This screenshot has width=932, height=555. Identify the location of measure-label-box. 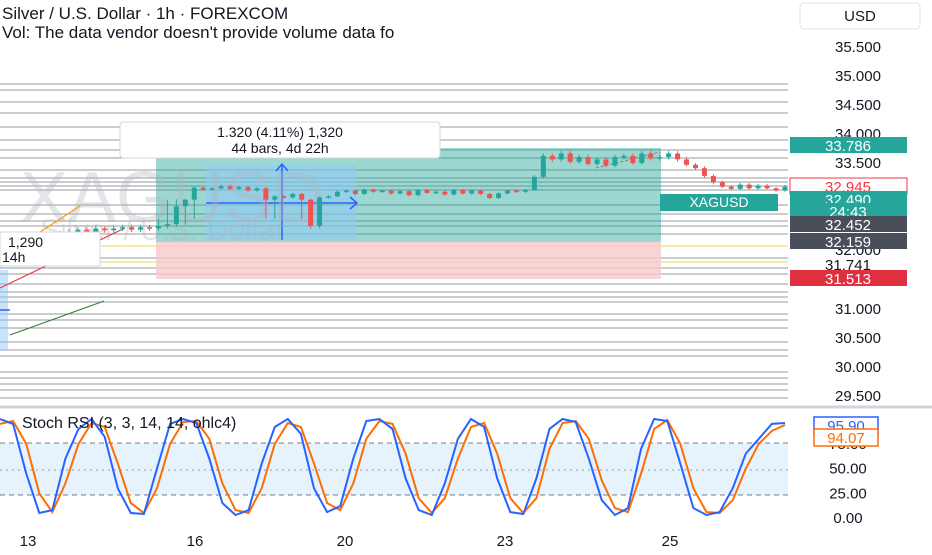
(280, 140).